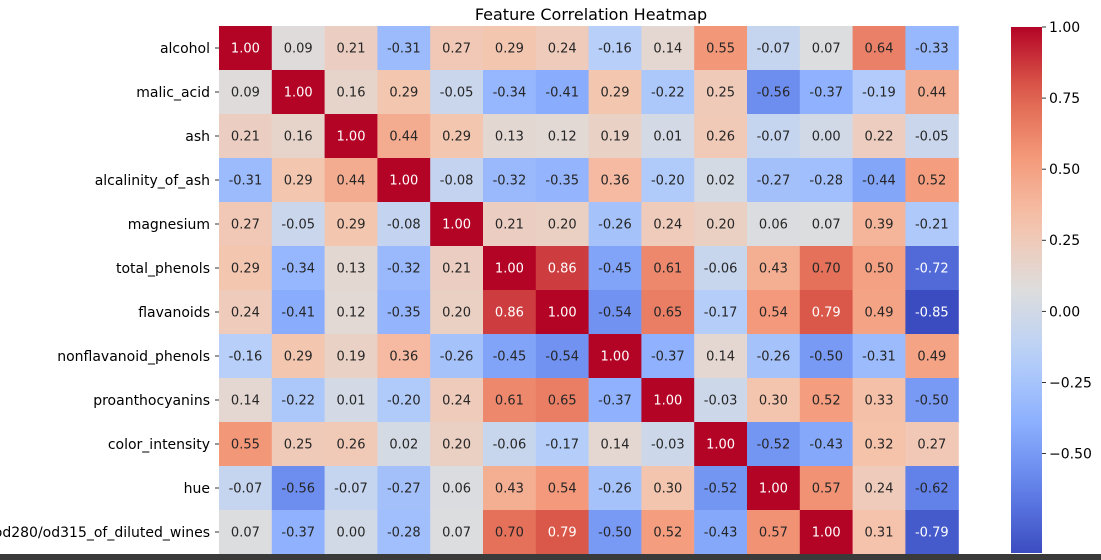 This screenshot has width=1101, height=560. I want to click on cell-value-label: 0.21, so click(245, 137).